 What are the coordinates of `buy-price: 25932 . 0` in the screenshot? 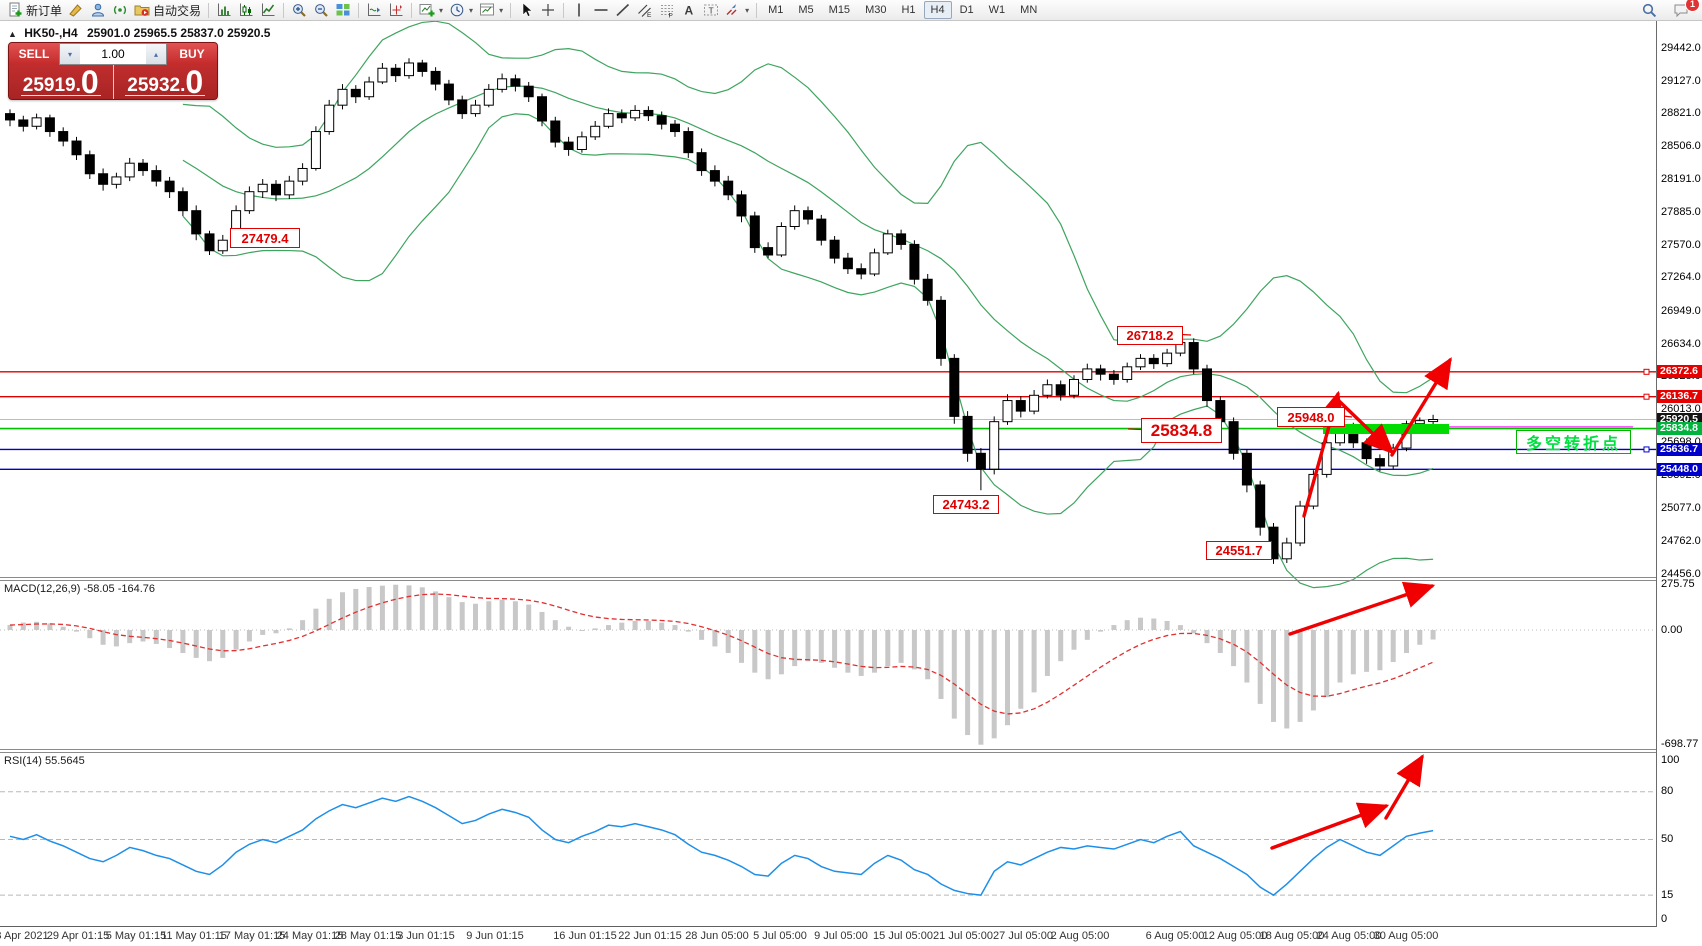 It's located at (165, 82).